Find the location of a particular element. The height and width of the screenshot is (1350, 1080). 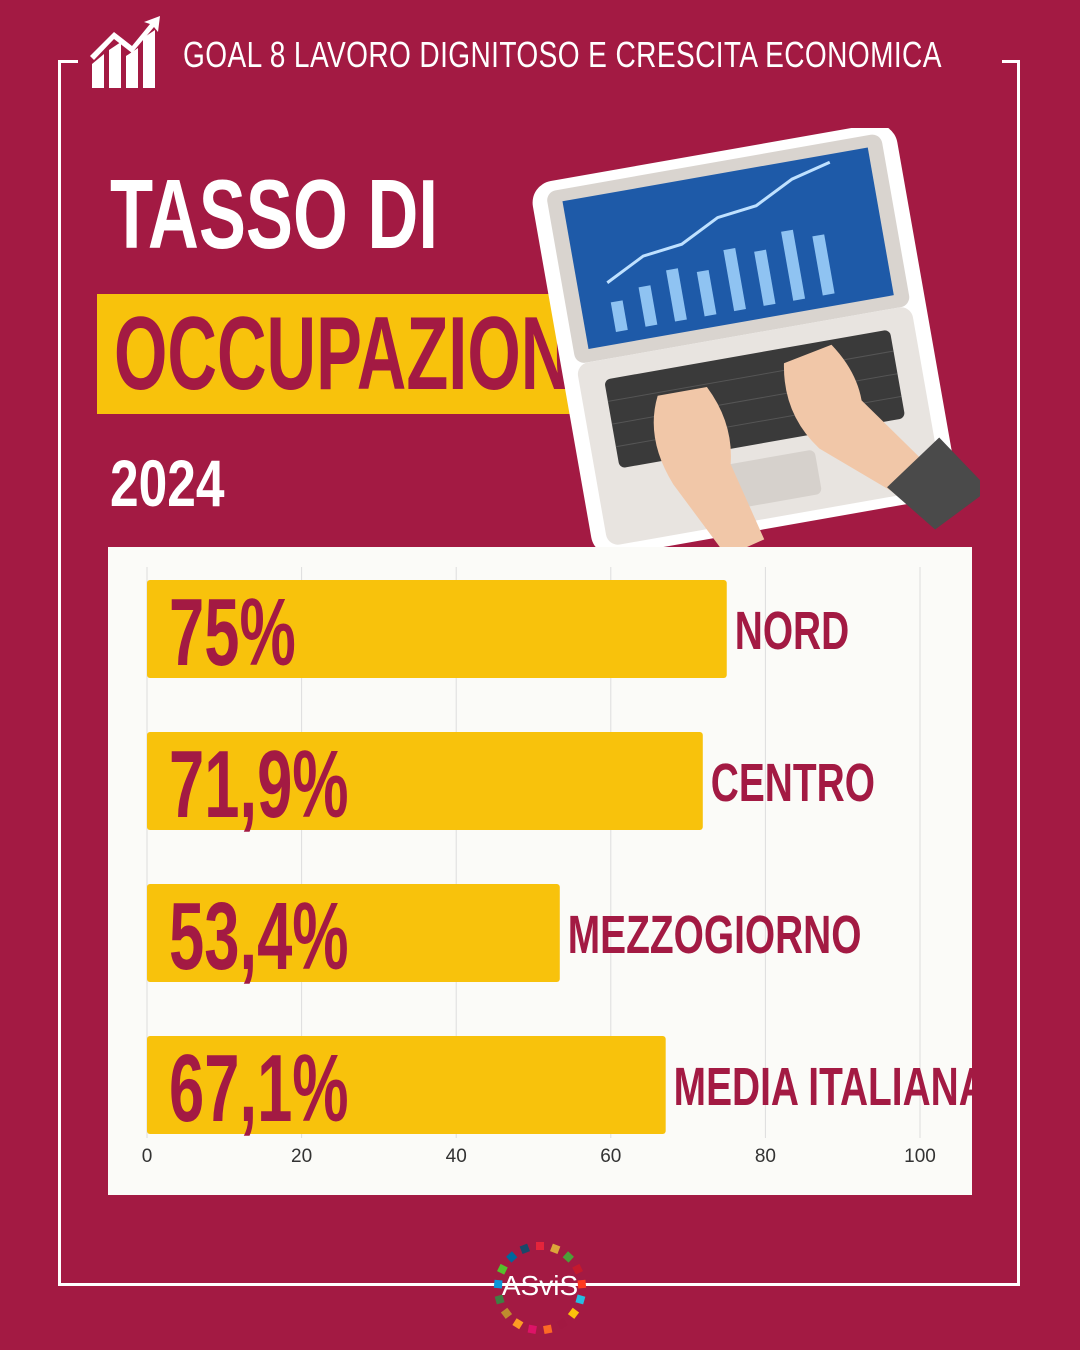

category-label: NORD is located at coordinates (792, 630).